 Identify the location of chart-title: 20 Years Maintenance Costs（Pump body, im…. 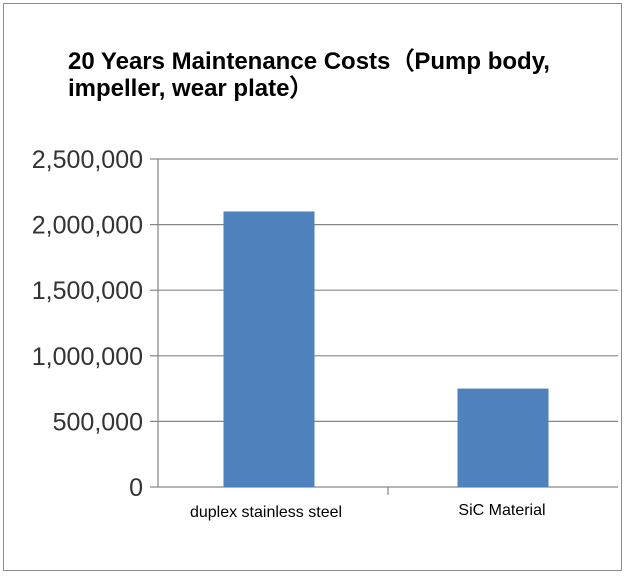
(309, 75).